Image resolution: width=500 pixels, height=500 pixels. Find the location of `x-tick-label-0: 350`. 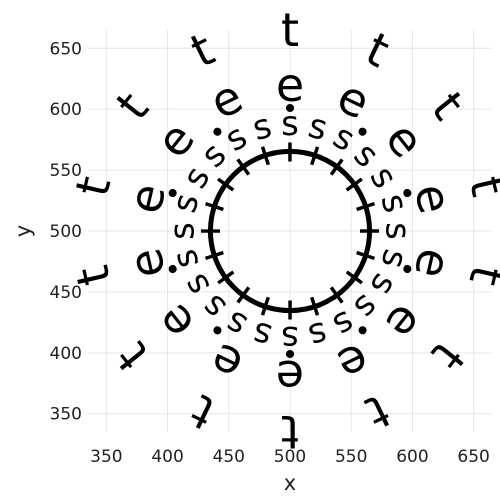

x-tick-label-0: 350 is located at coordinates (106, 457).